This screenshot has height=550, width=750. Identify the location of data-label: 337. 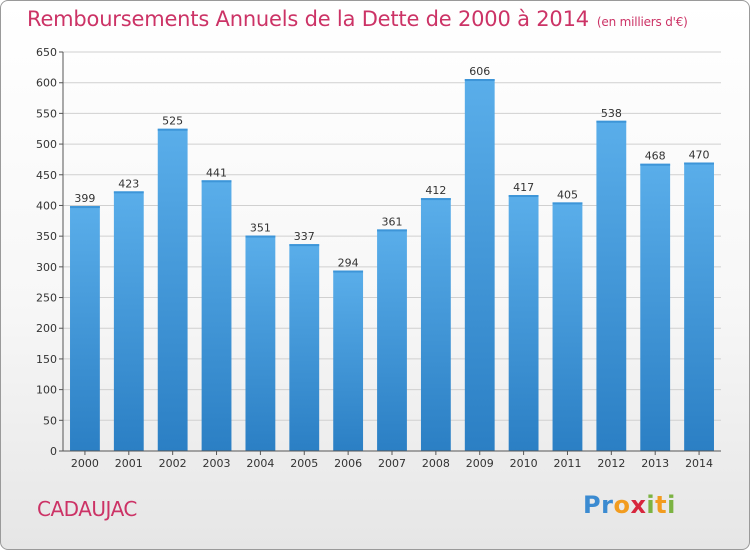
(304, 236).